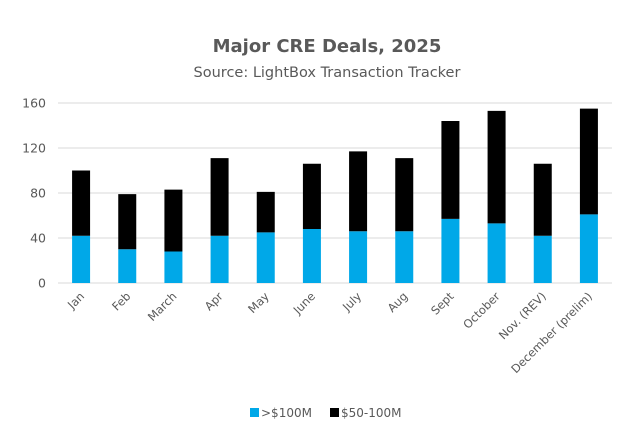  What do you see at coordinates (588, 248) in the screenshot?
I see `bar-december-prelim-over-100m` at bounding box center [588, 248].